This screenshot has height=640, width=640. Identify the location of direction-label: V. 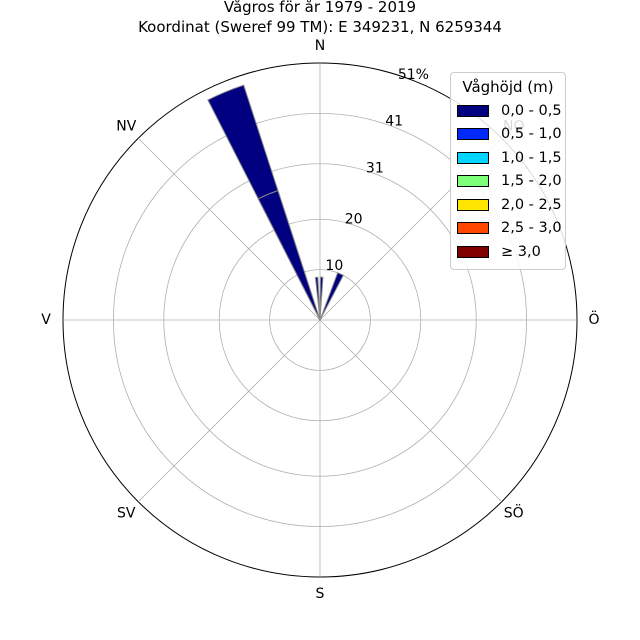
(46, 320).